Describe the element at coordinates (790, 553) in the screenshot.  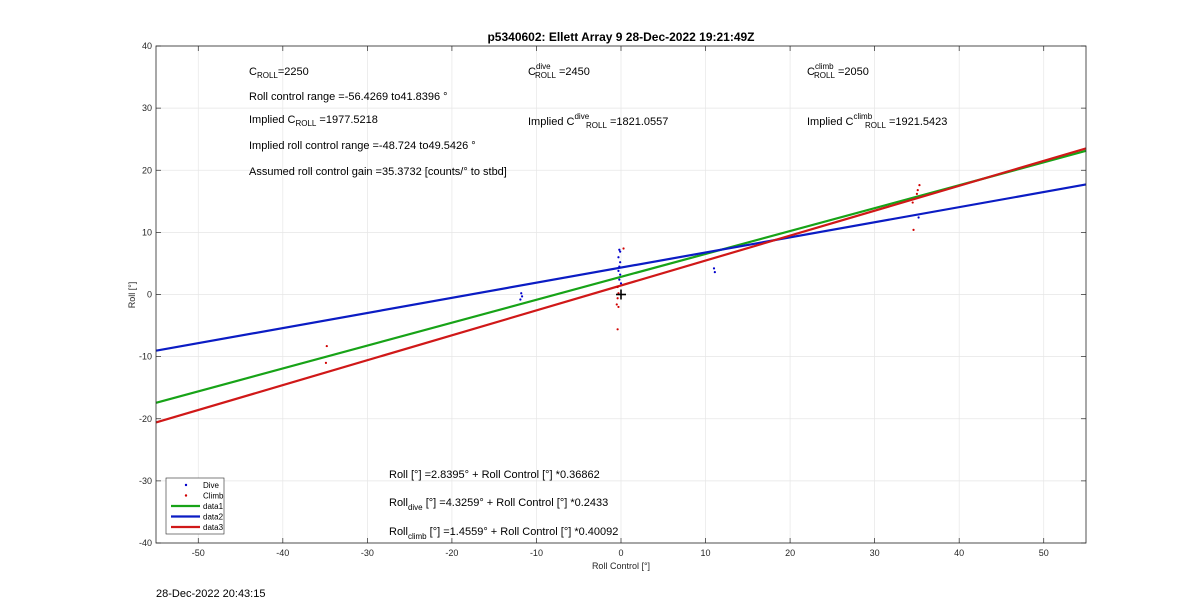
I see `x-tick-label: 20` at that location.